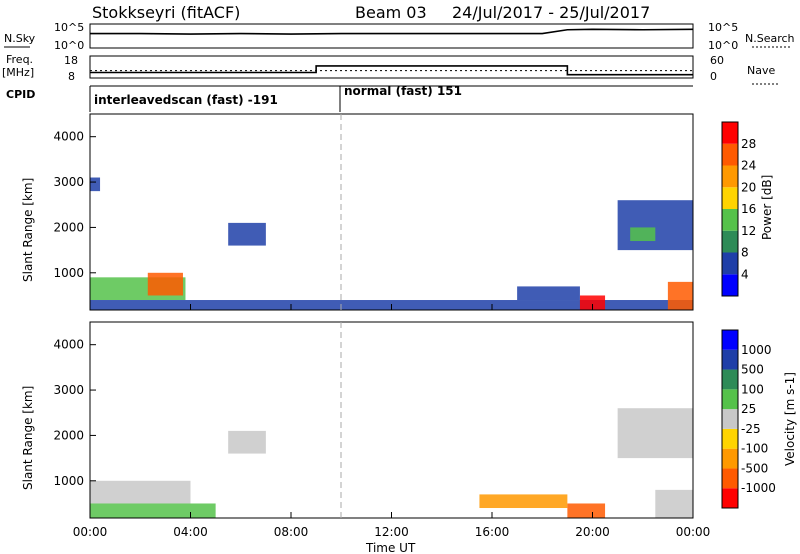 This screenshot has height=554, width=800. Describe the element at coordinates (790, 419) in the screenshot. I see `velocity-colorbar-label: Velocity [m s-1]` at that location.